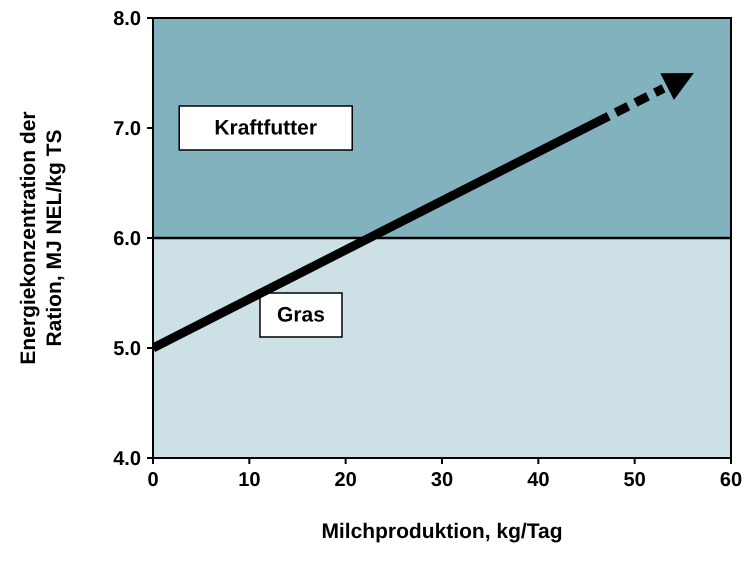  What do you see at coordinates (127, 239) in the screenshot?
I see `y-tick-label: 6.0` at bounding box center [127, 239].